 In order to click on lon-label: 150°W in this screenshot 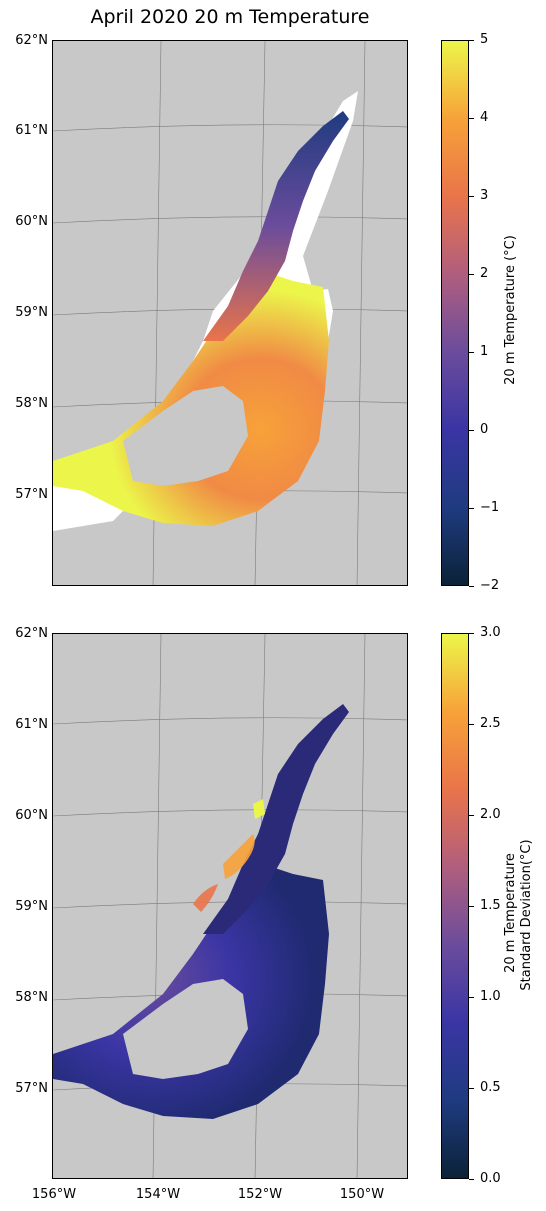, I will do `click(362, 1194)`.